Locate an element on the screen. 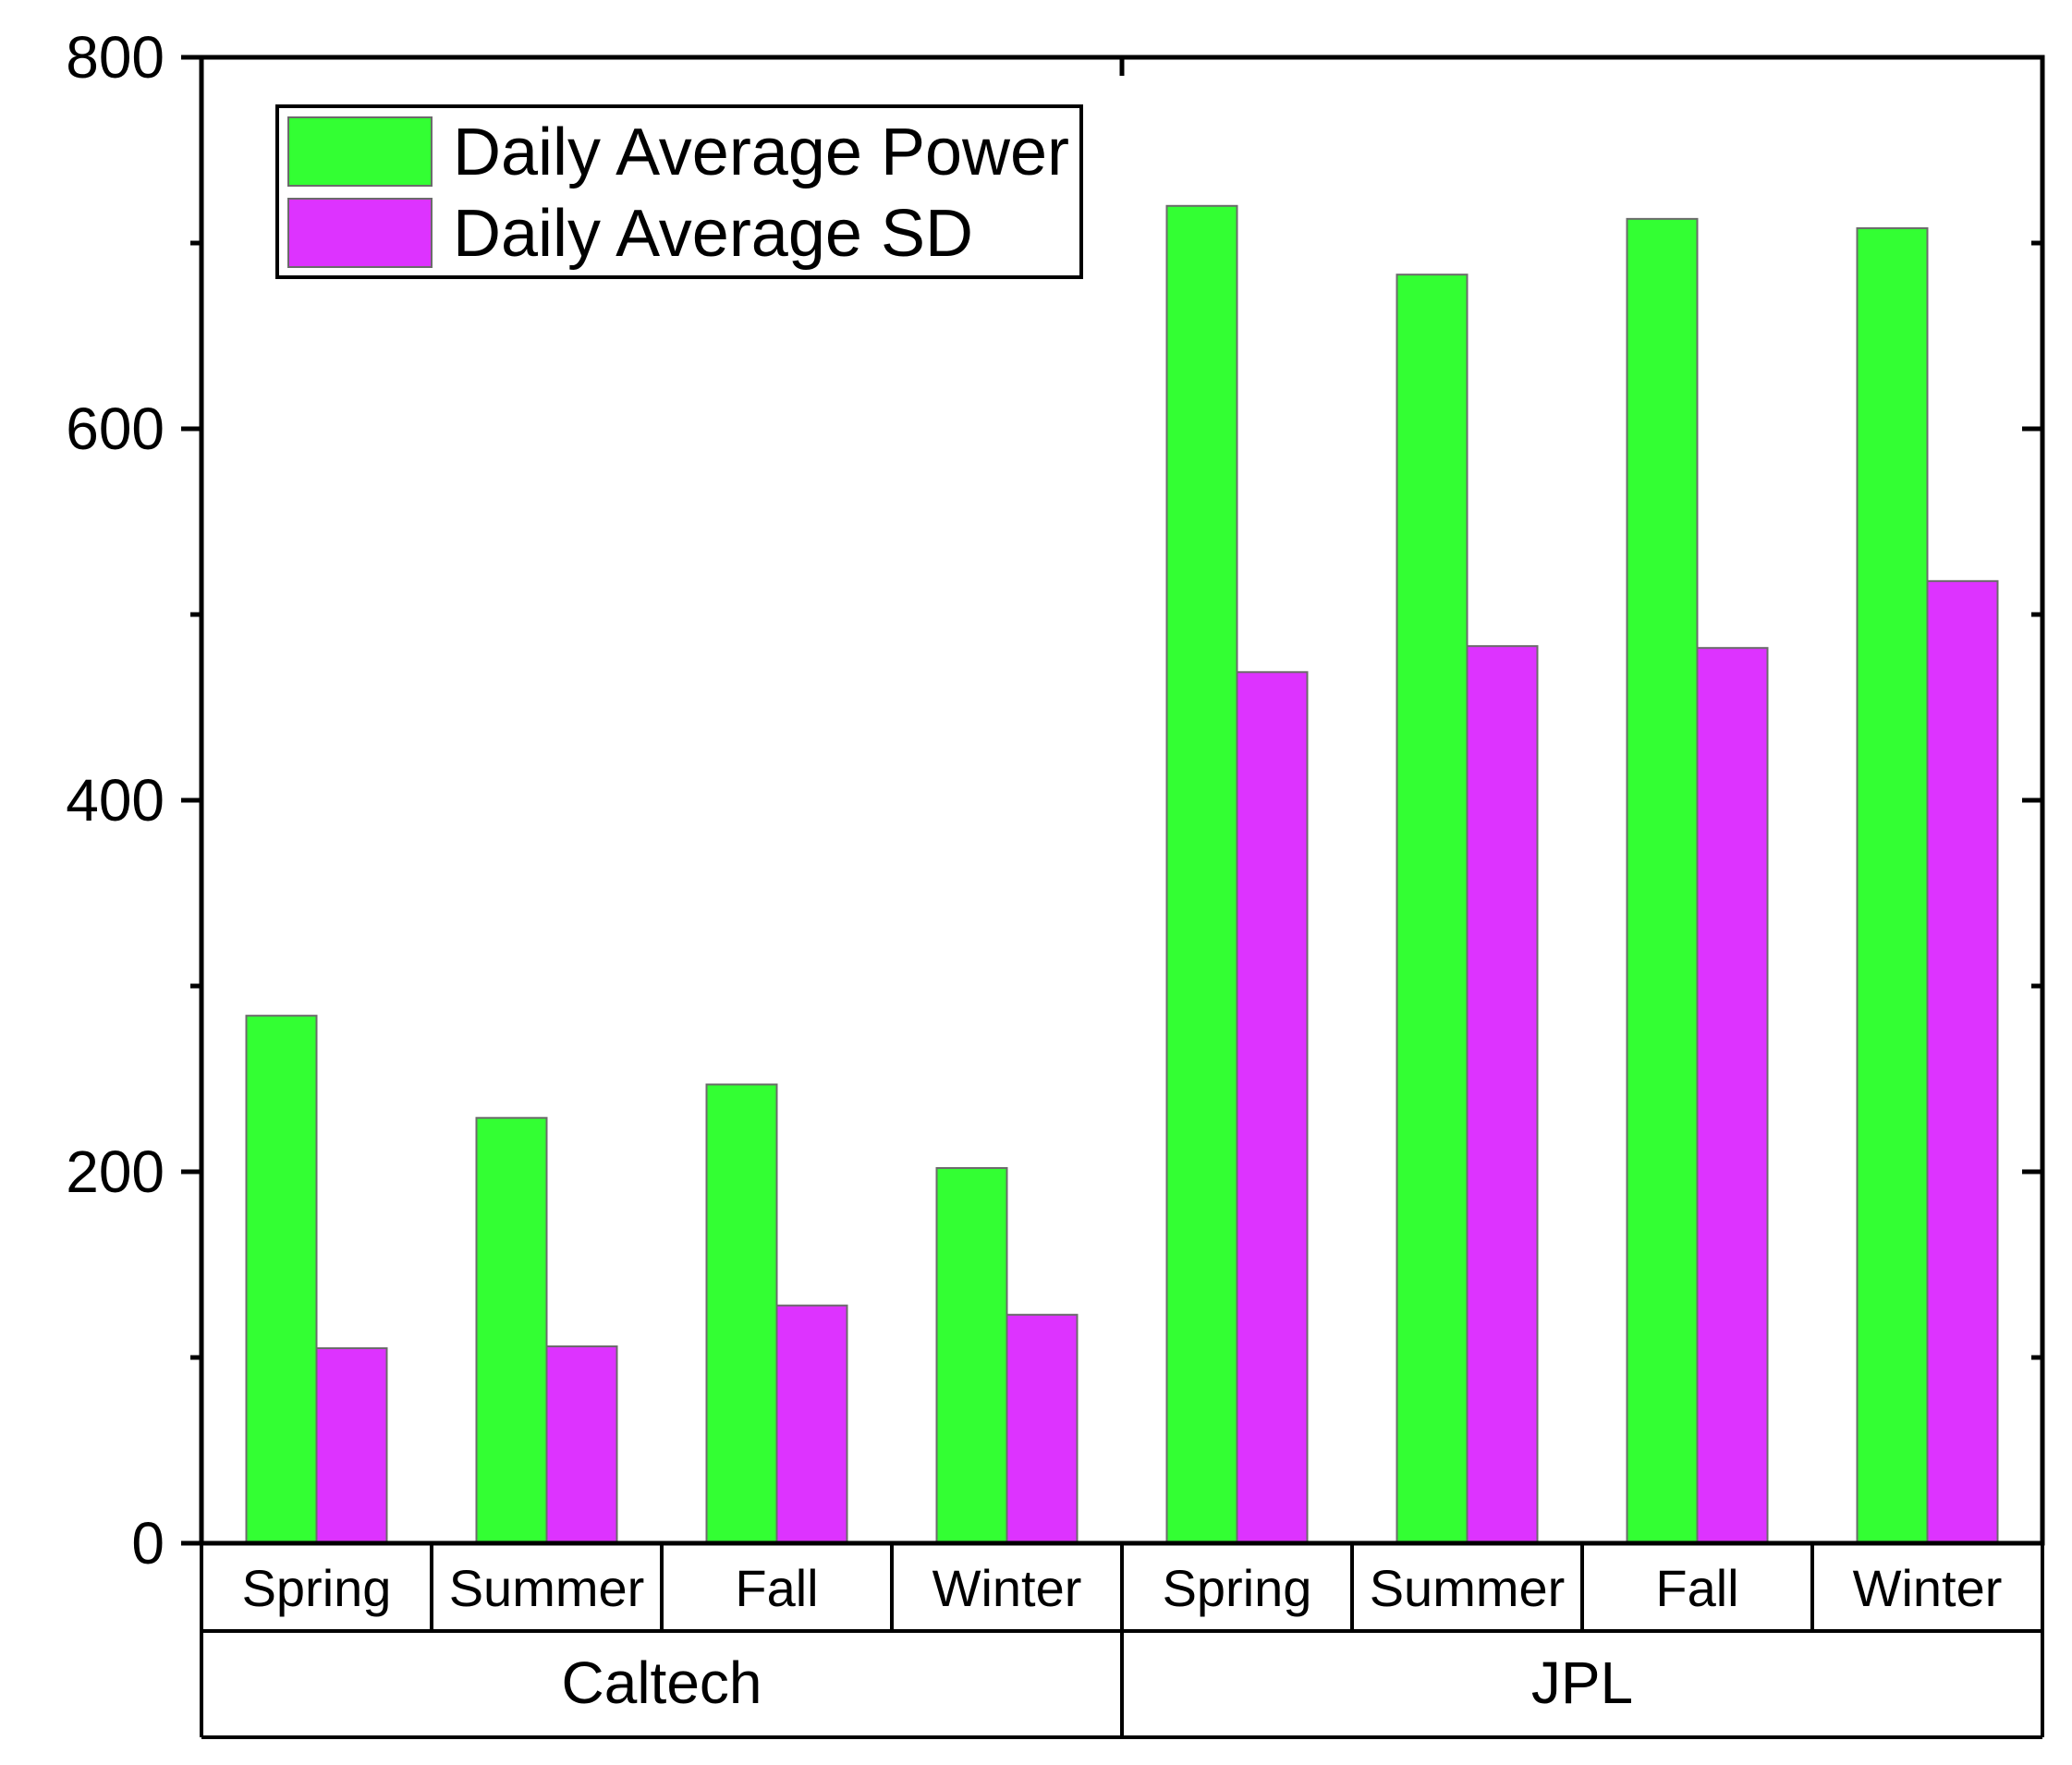 The height and width of the screenshot is (1765, 2072). legend-swatch-sd is located at coordinates (360, 233).